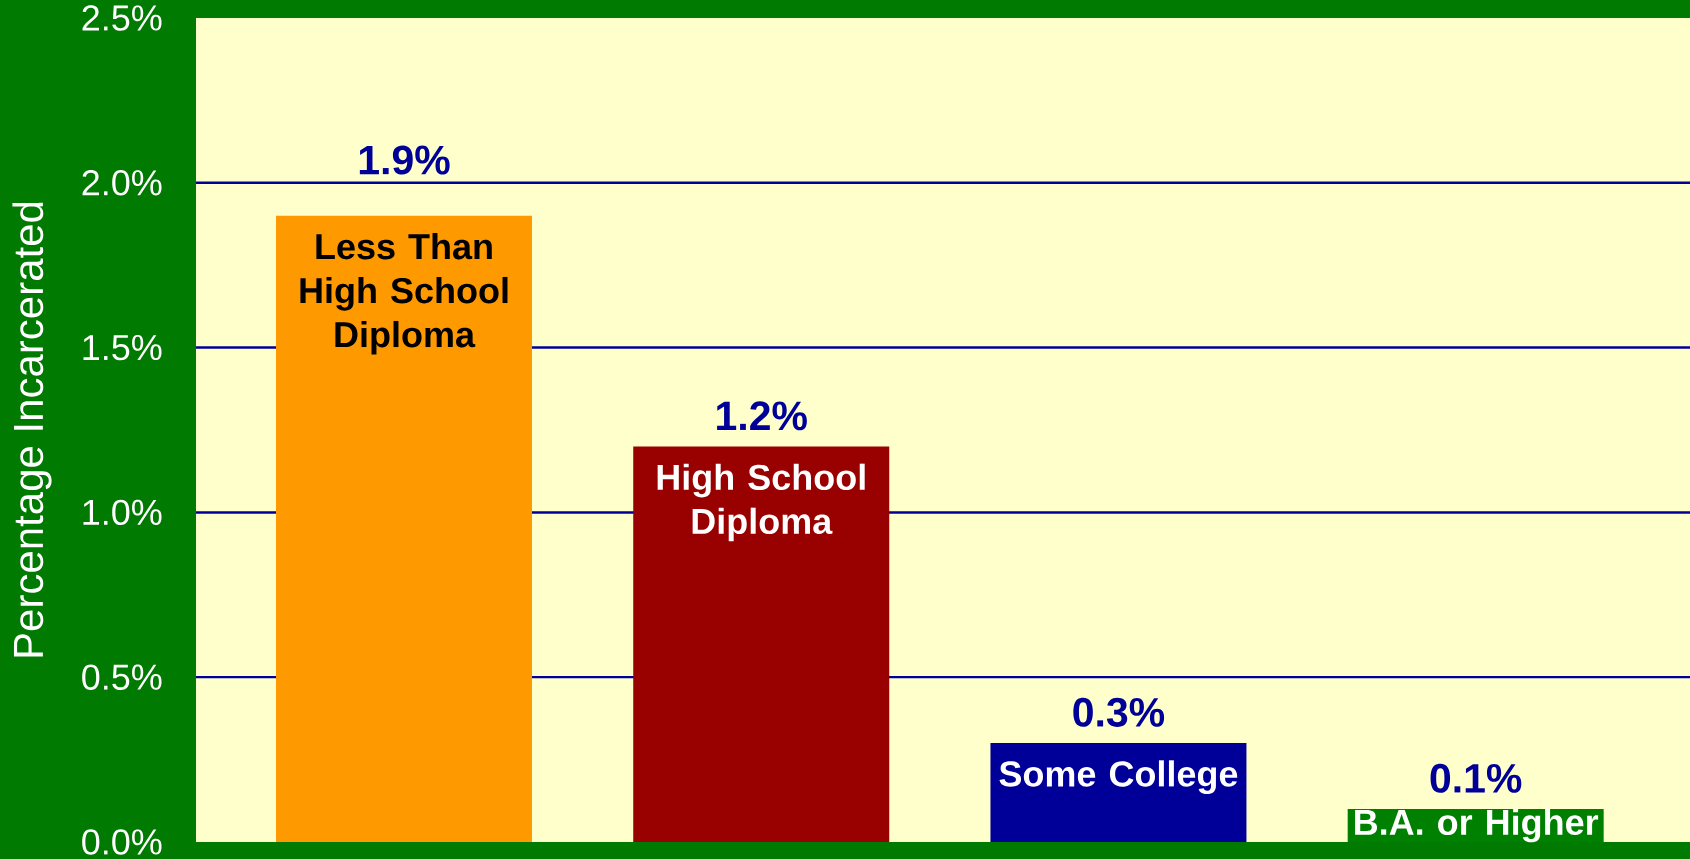 The height and width of the screenshot is (859, 1690). Describe the element at coordinates (404, 160) in the screenshot. I see `data-label: 1.9%` at that location.